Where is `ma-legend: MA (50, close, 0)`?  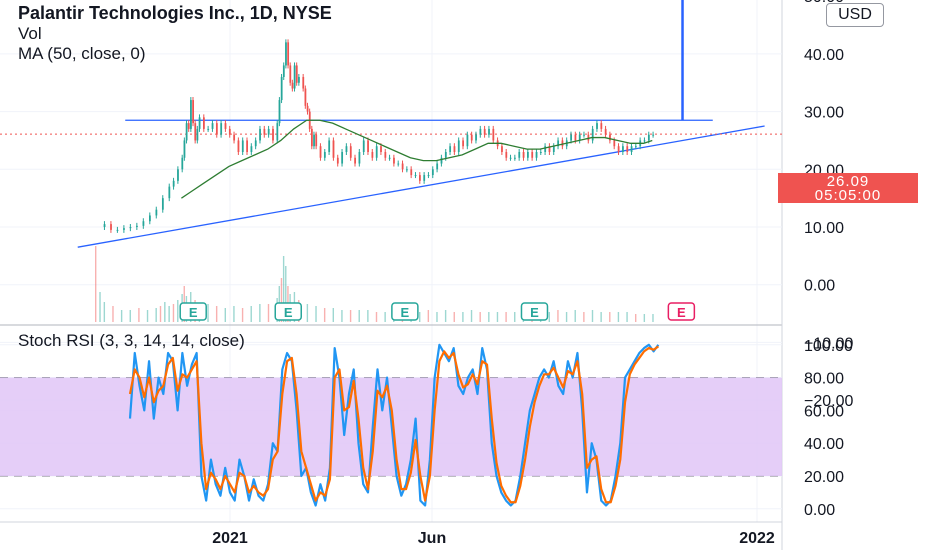 ma-legend: MA (50, close, 0) is located at coordinates (82, 53).